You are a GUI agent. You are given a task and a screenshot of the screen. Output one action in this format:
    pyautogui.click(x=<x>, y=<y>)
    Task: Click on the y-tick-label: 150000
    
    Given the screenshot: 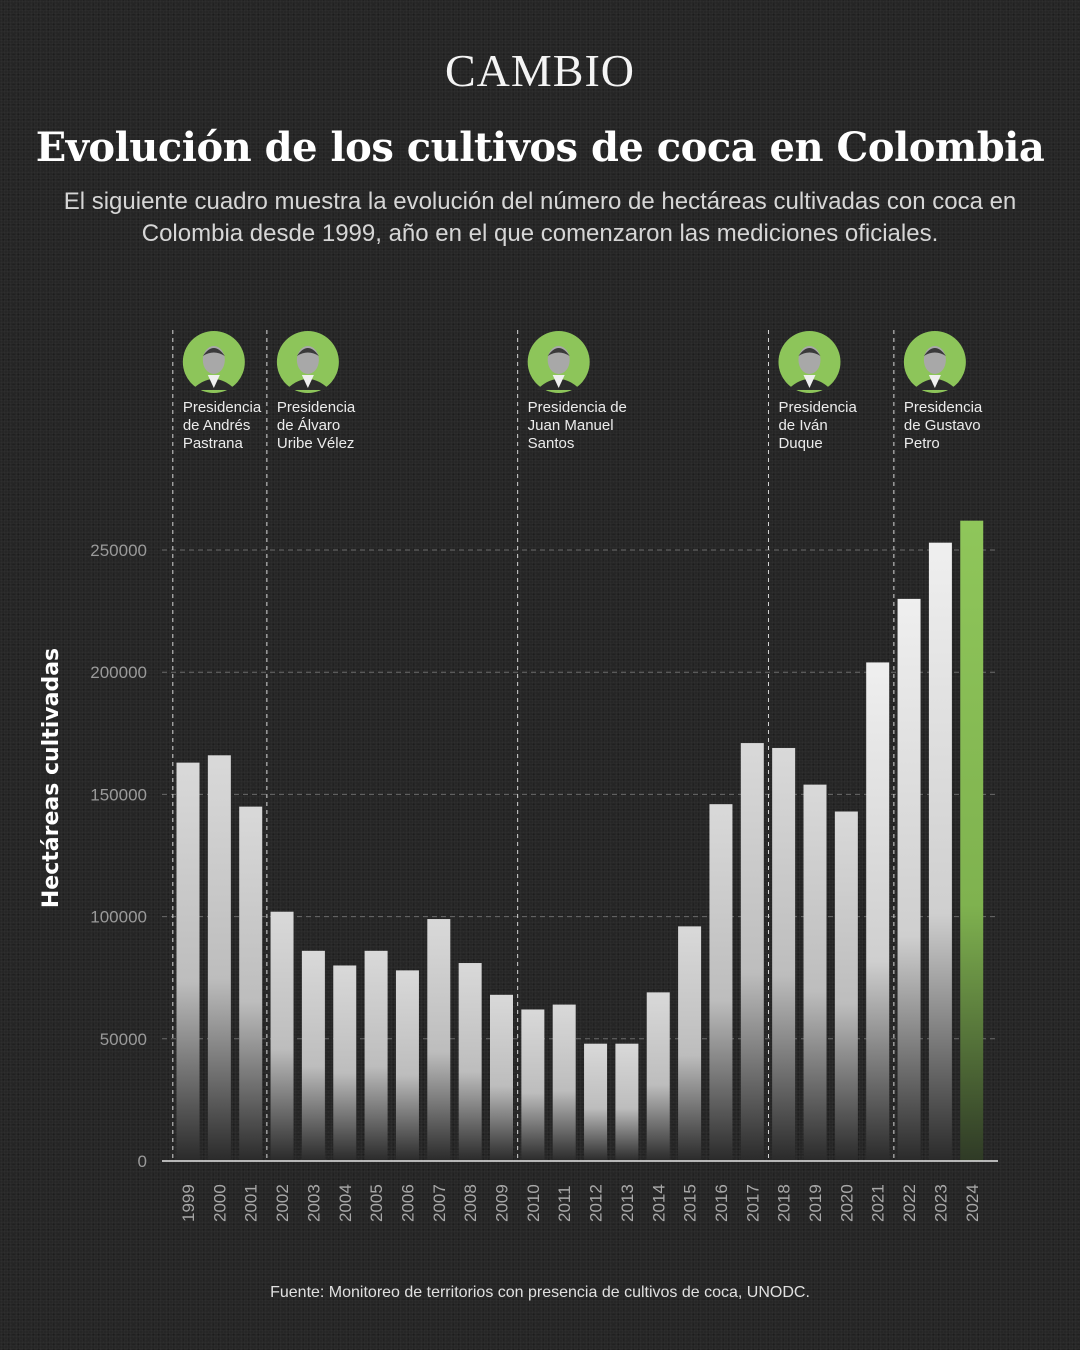 What is the action you would take?
    pyautogui.click(x=118, y=794)
    